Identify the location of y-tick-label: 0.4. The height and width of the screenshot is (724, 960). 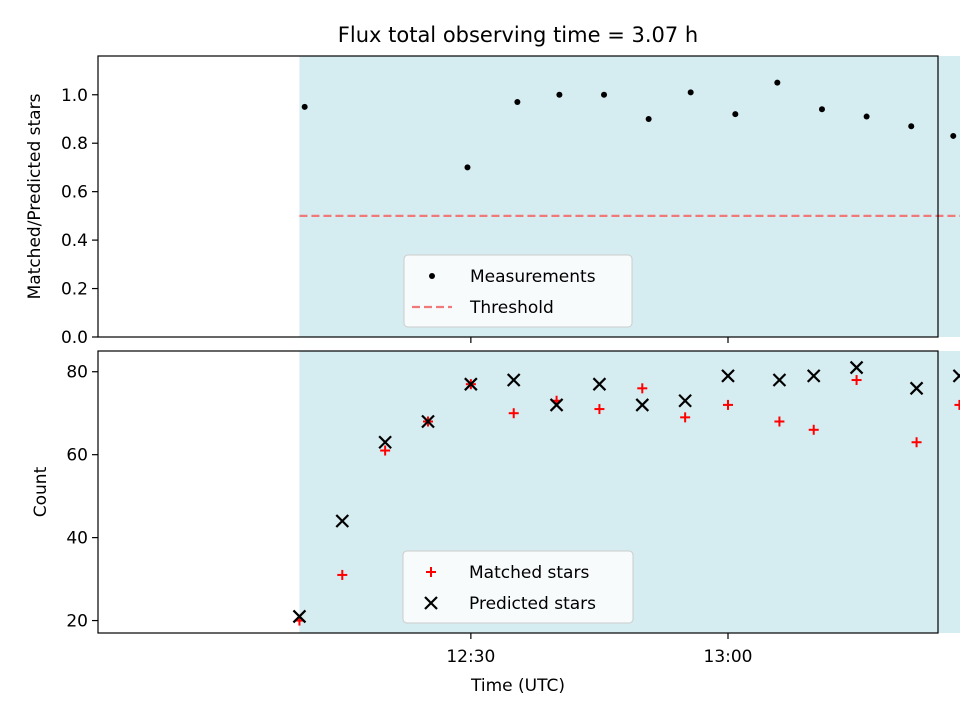
(74, 241).